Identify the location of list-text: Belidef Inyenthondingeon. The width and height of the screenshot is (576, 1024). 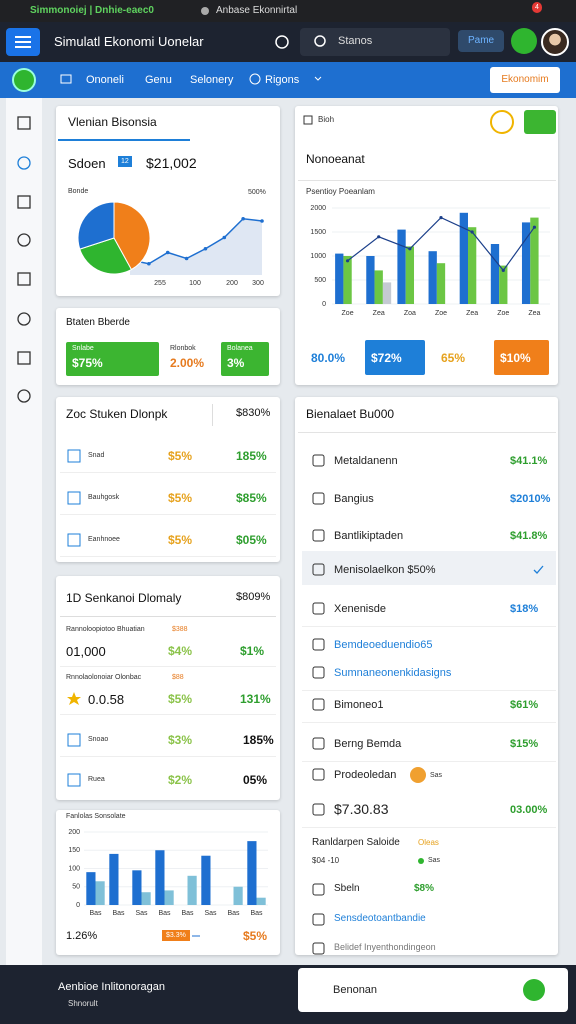
(385, 947).